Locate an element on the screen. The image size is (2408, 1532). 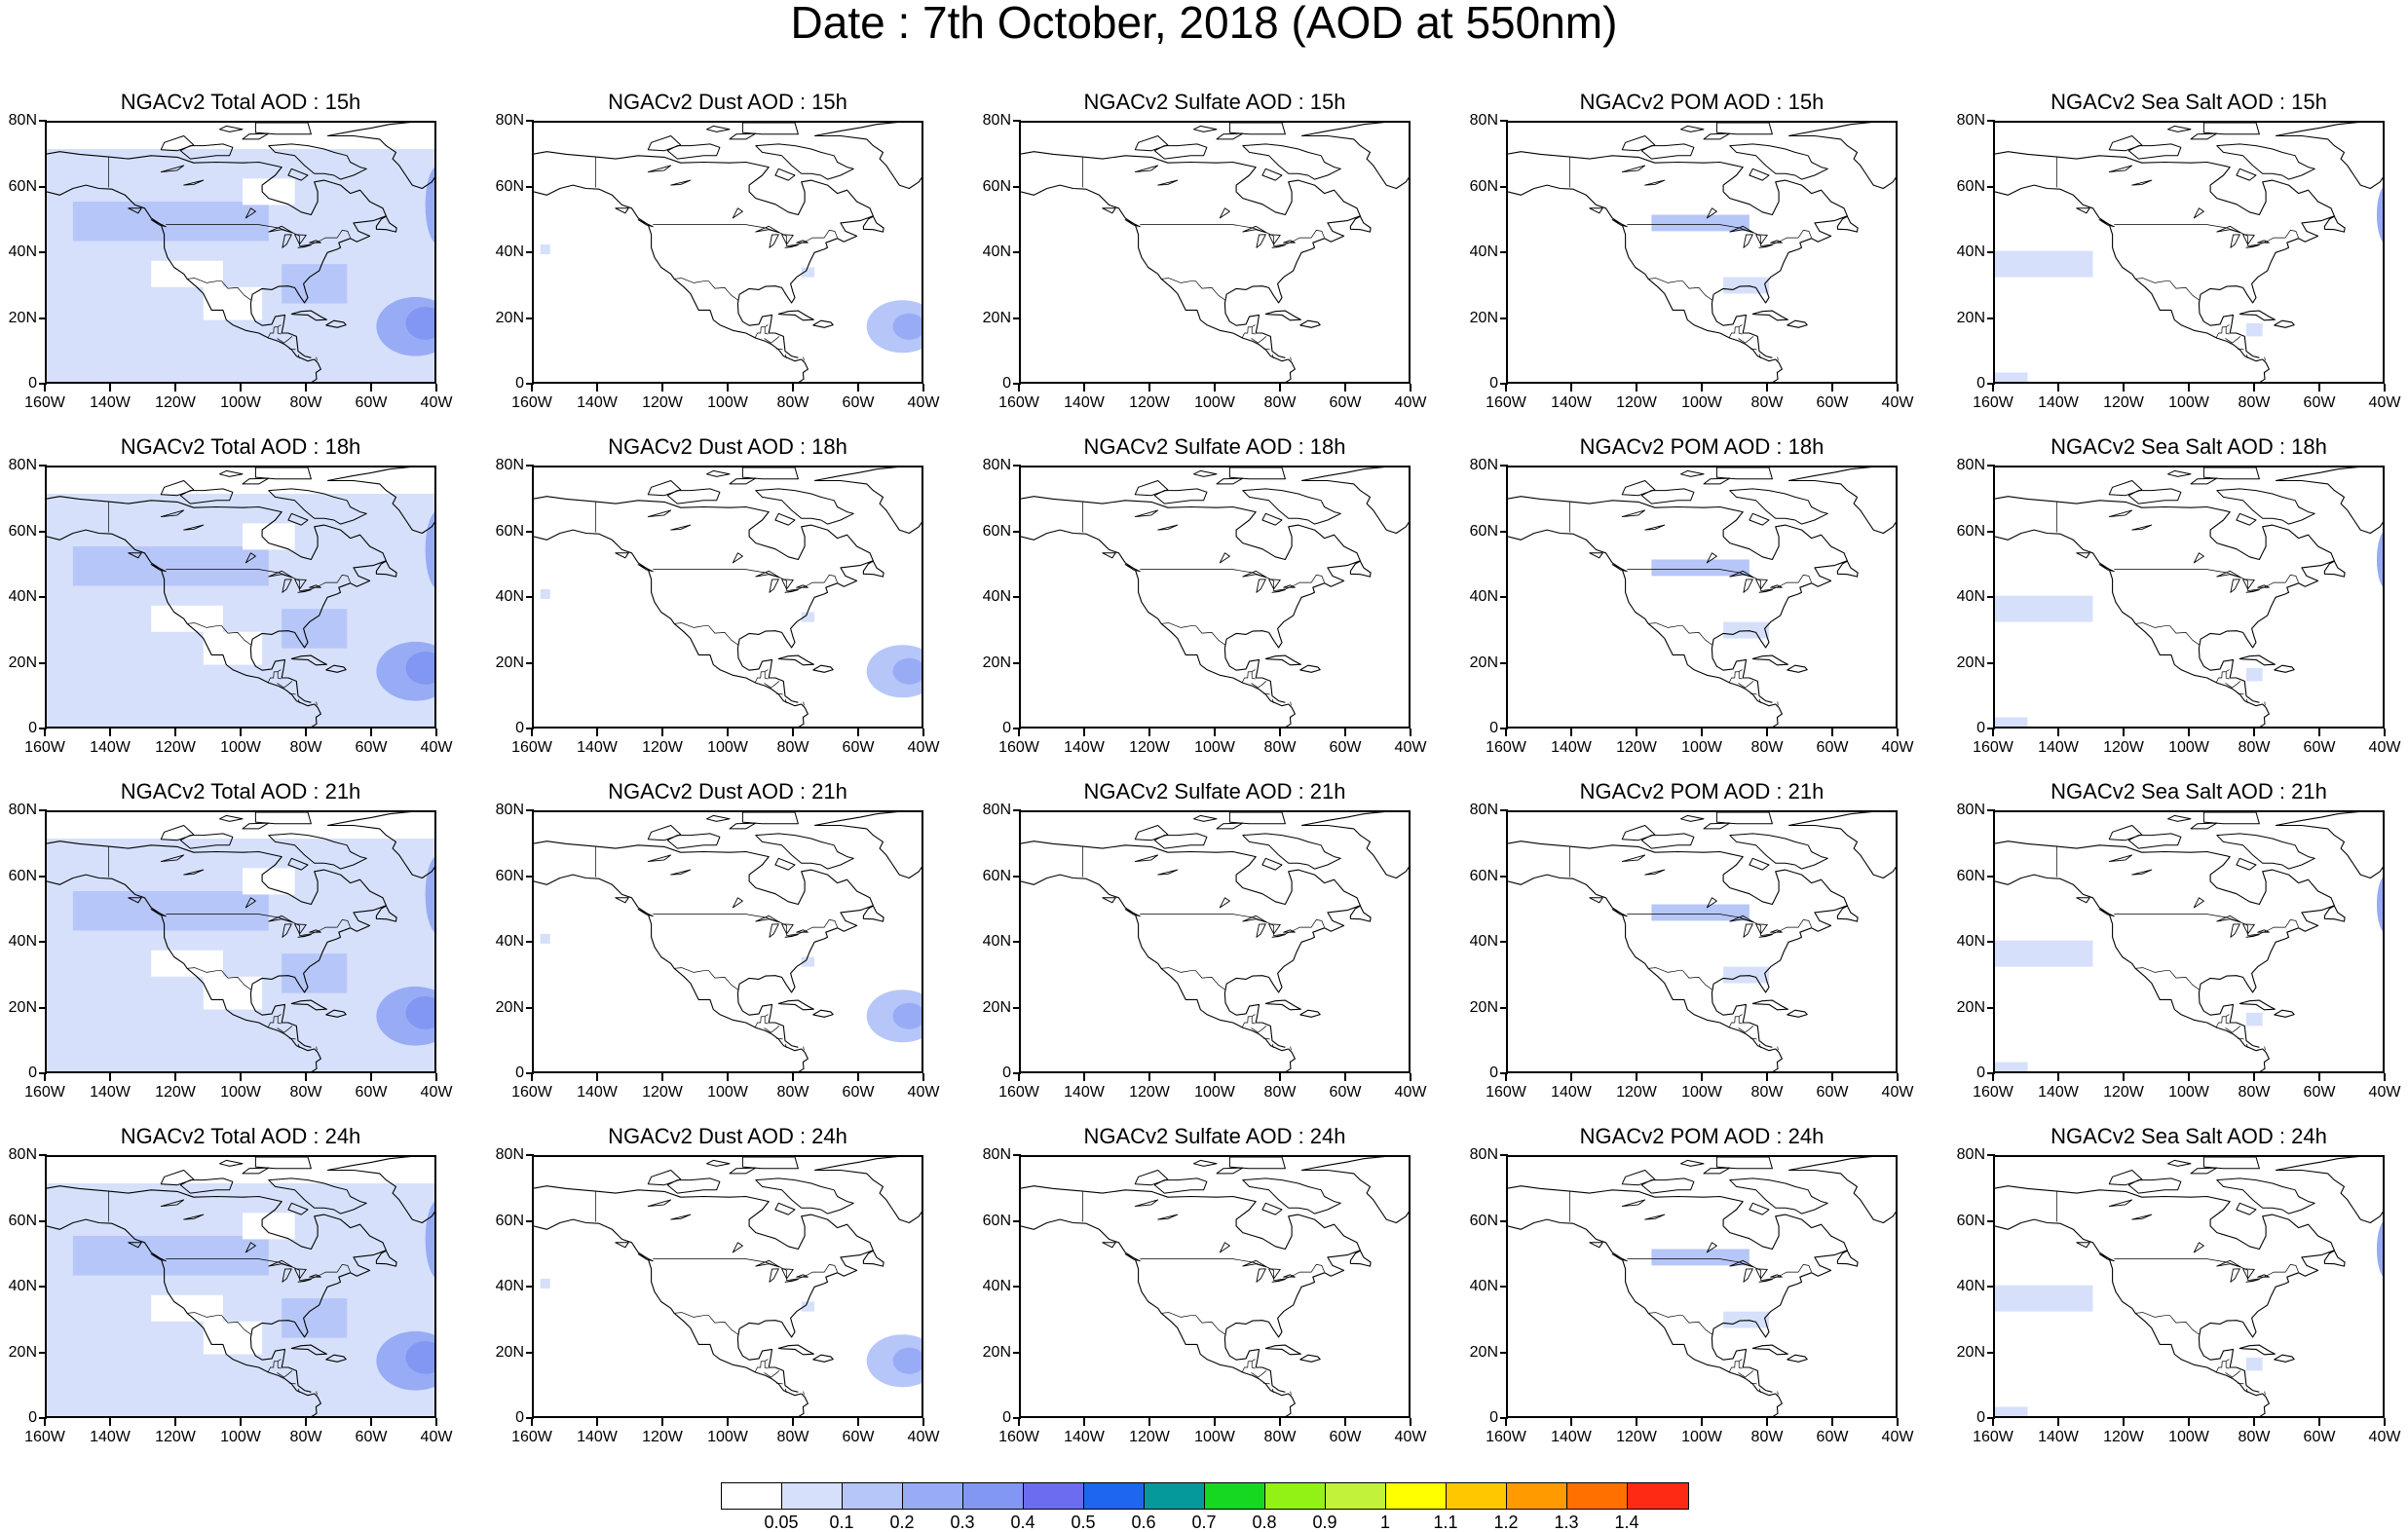
y-tick-label: 40N is located at coordinates (1970, 596).